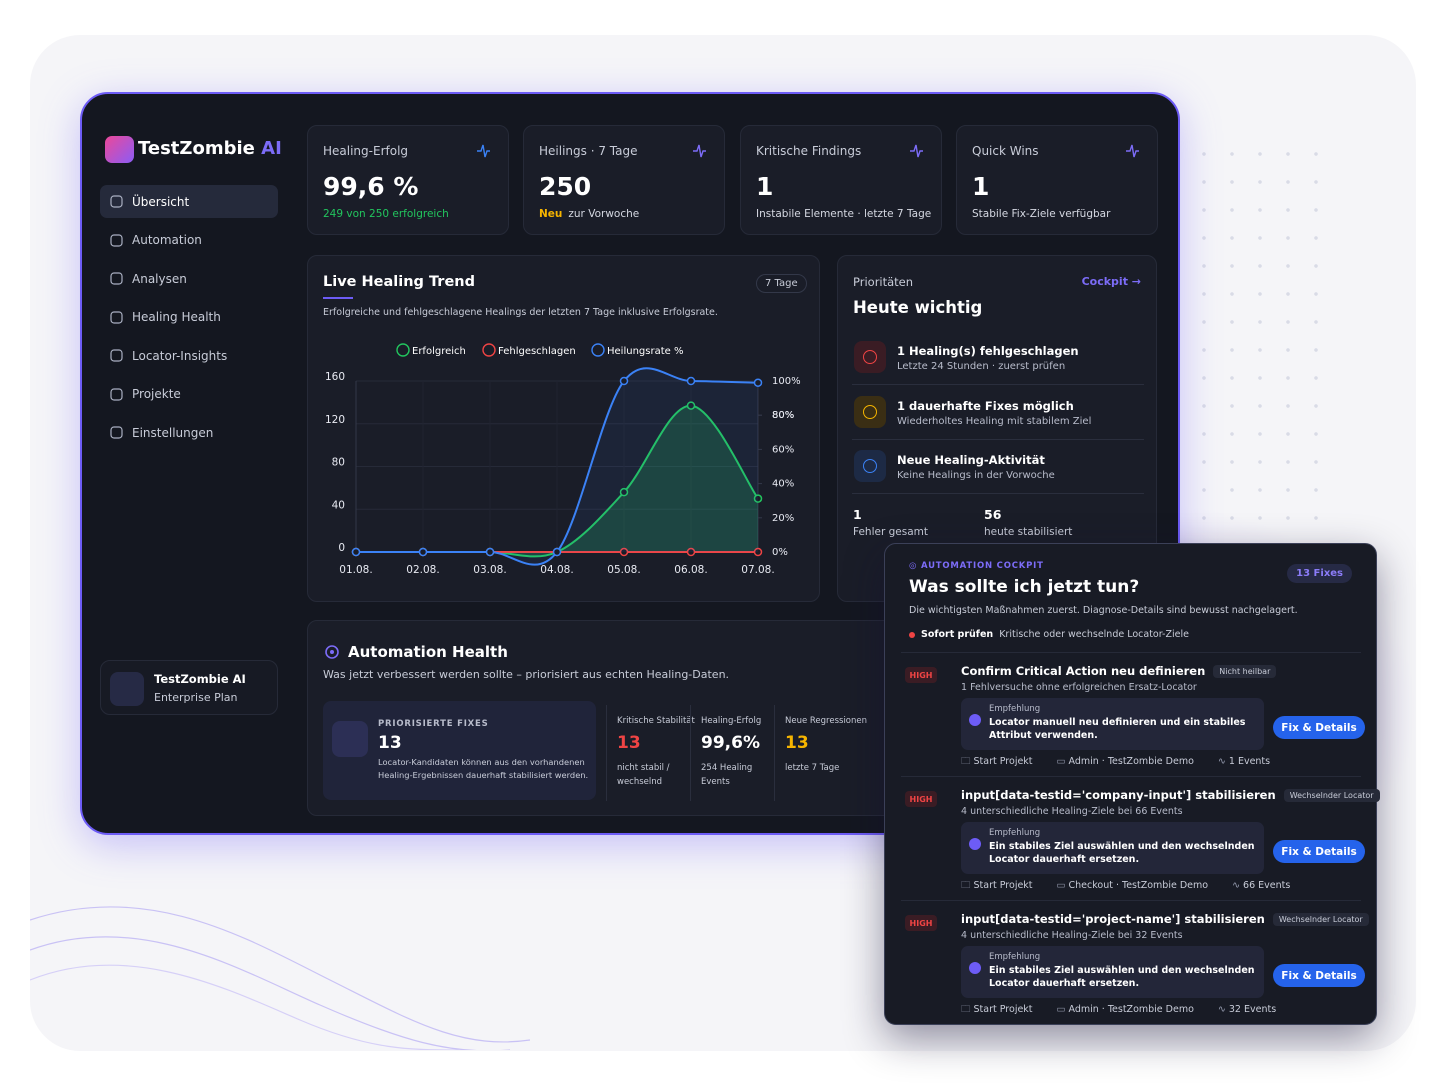 The width and height of the screenshot is (1448, 1086). What do you see at coordinates (1094, 634) in the screenshot?
I see `check-note: Kritische oder wechselnde Locator-Ziele` at bounding box center [1094, 634].